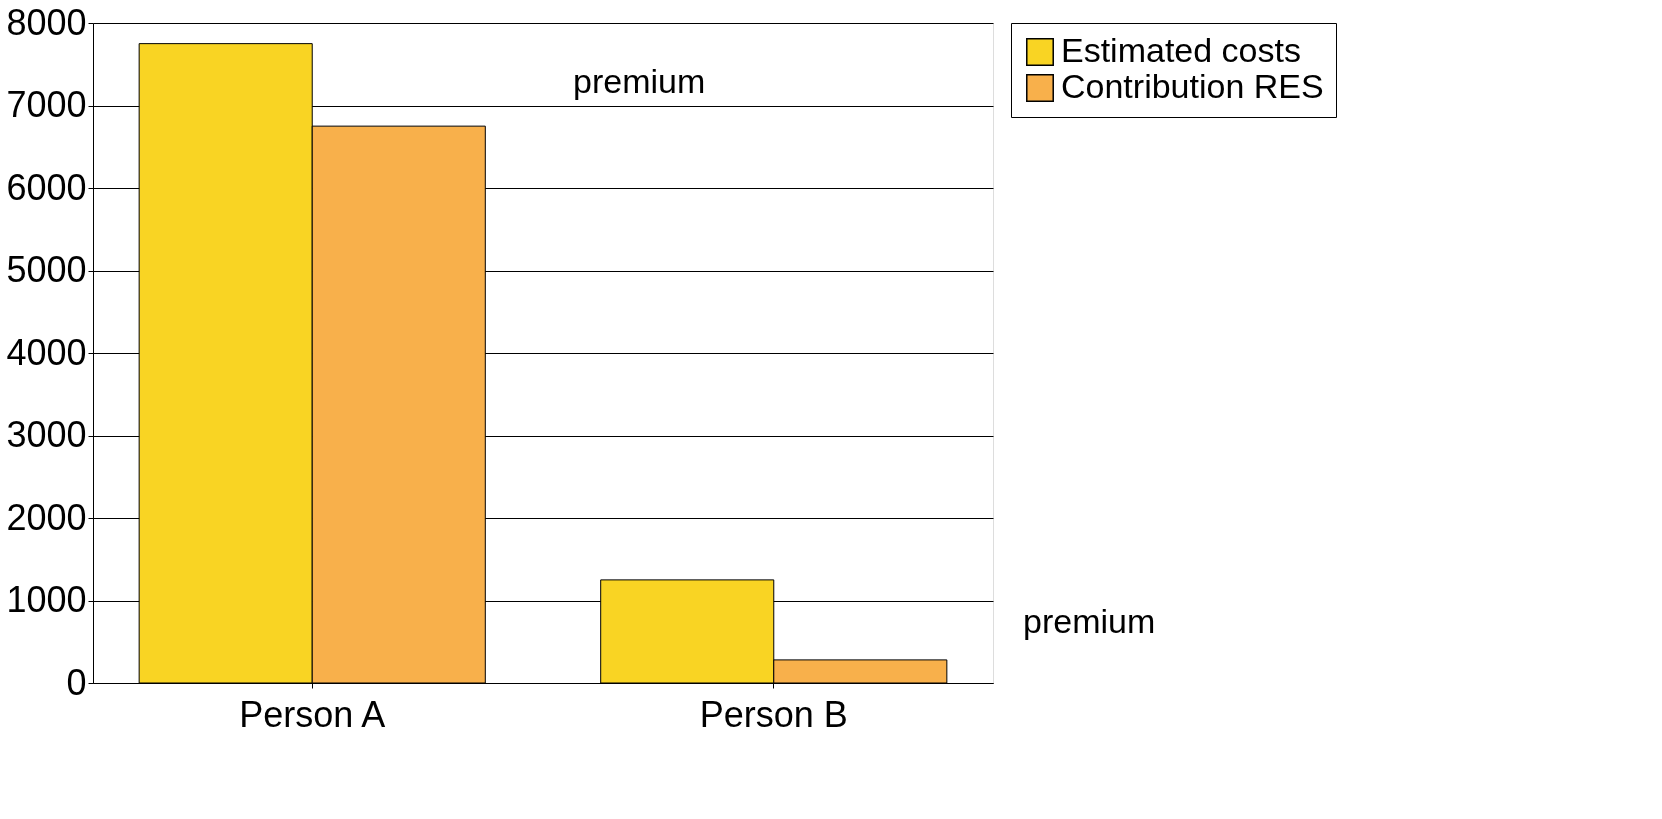 The width and height of the screenshot is (1662, 819). Describe the element at coordinates (46, 269) in the screenshot. I see `y-tick-label: 5000` at that location.